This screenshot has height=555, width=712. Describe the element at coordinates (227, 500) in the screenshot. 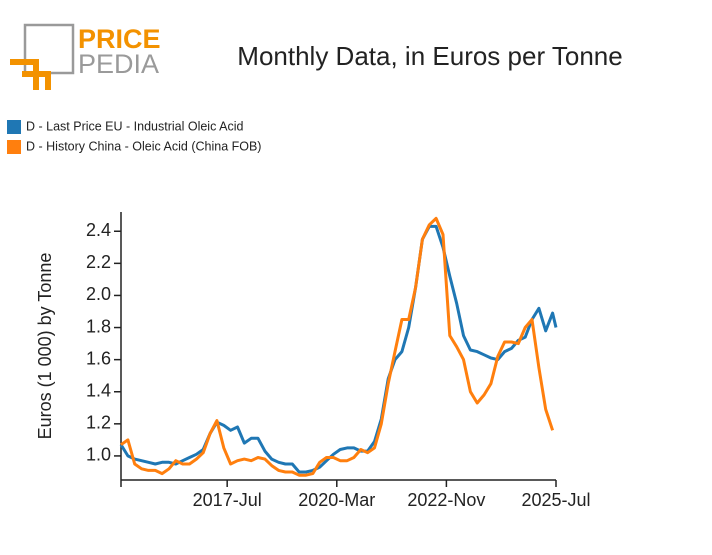

I see `x-tick-label: 2017-Jul` at that location.